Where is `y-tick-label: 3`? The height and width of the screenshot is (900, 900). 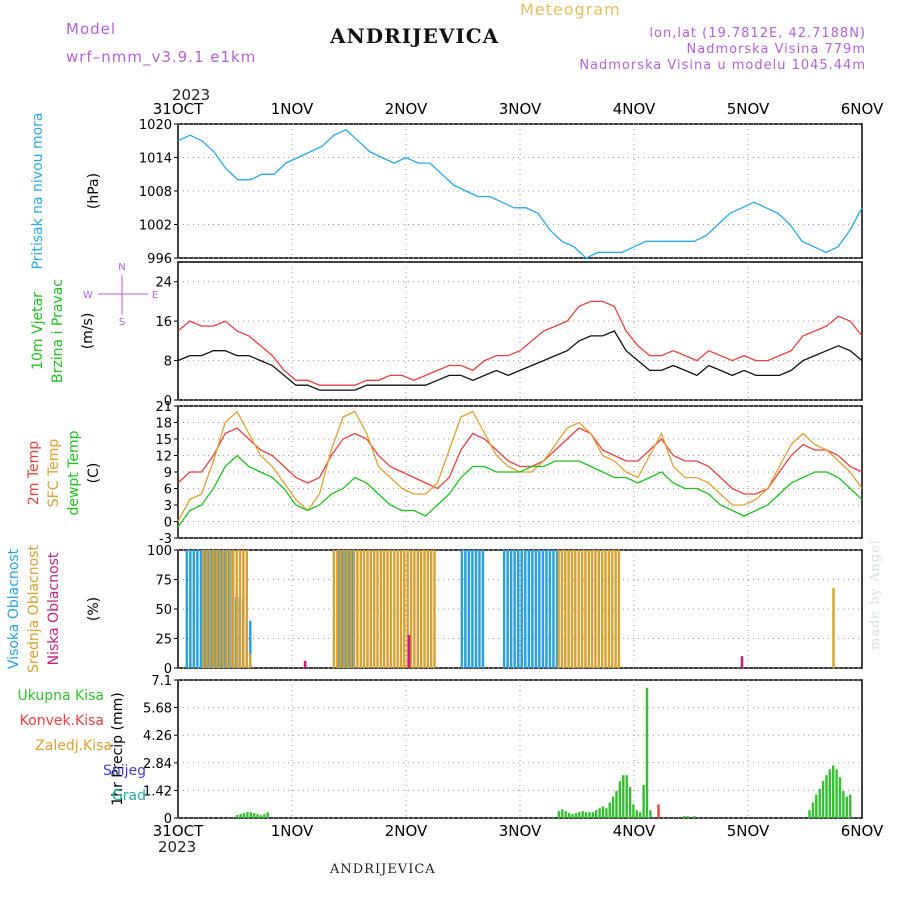
y-tick-label: 3 is located at coordinates (168, 506).